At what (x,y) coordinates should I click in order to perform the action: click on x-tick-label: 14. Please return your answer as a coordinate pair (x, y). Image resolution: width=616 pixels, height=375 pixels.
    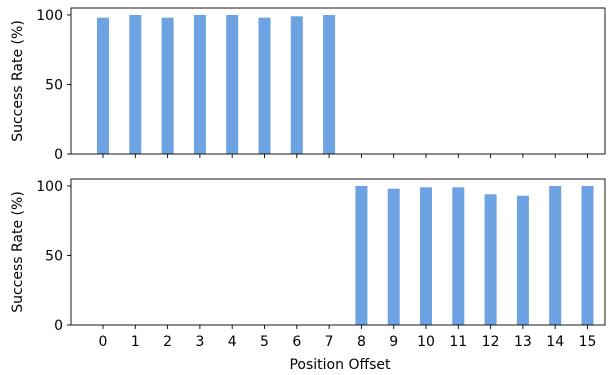
    Looking at the image, I should click on (555, 342).